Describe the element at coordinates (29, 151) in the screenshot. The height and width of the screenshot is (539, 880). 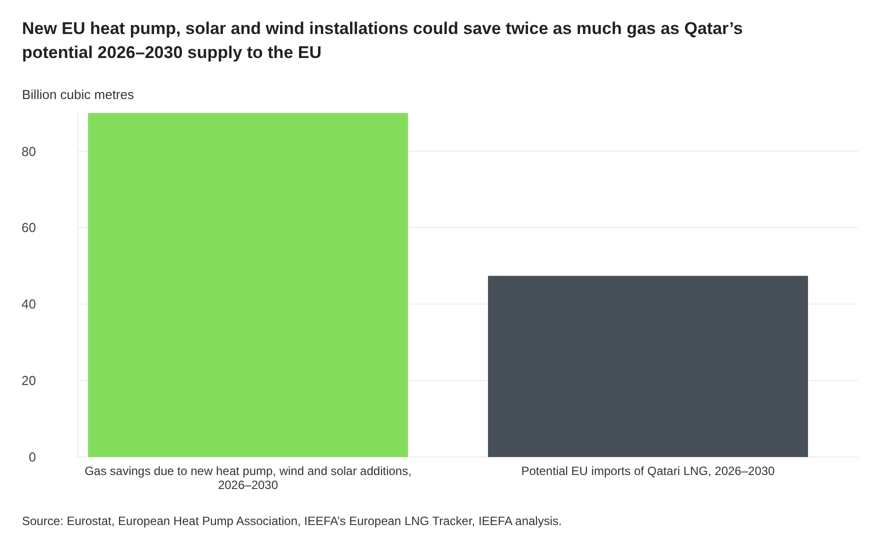
I see `y-tick-label: 80` at that location.